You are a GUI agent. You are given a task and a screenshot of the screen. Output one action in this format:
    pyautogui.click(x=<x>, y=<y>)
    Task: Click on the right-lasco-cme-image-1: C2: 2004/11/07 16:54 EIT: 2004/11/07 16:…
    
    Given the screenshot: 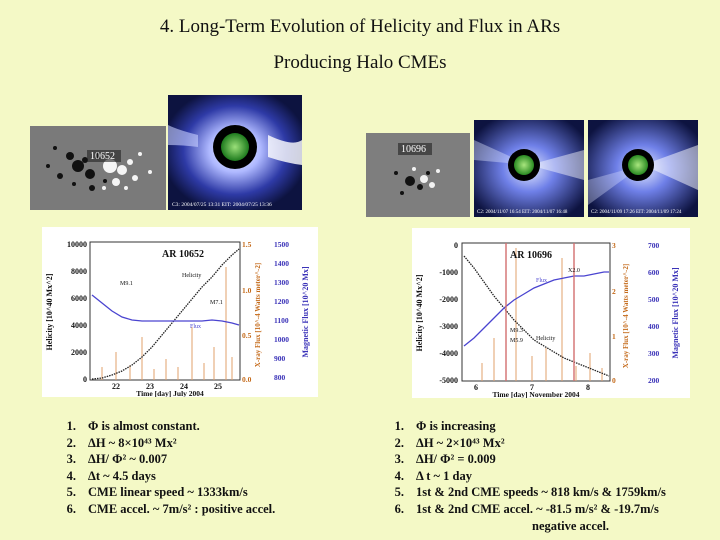 What is the action you would take?
    pyautogui.click(x=529, y=168)
    